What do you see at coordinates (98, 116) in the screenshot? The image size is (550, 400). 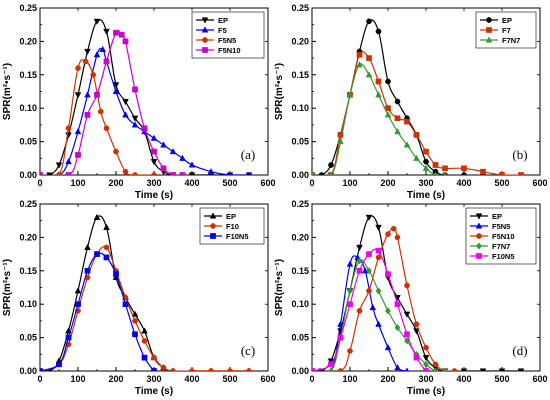 I see `series-F5N5` at bounding box center [98, 116].